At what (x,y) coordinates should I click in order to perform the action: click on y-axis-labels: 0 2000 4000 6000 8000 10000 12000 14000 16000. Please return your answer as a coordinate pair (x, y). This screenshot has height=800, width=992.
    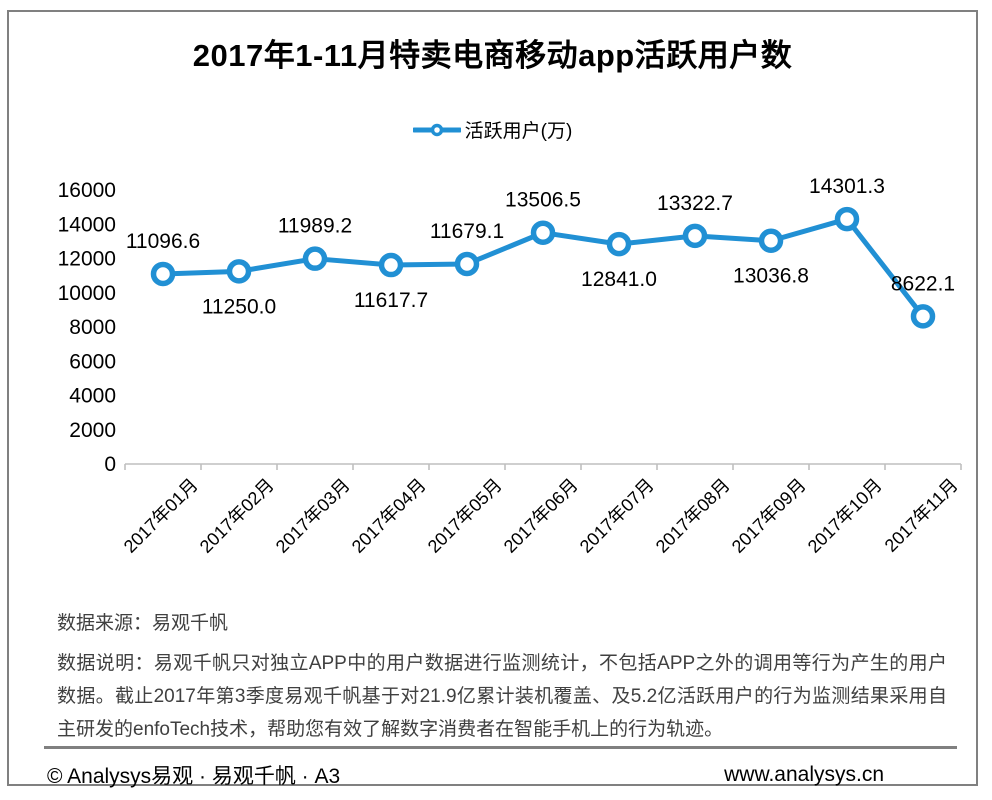
    Looking at the image, I should click on (87, 327).